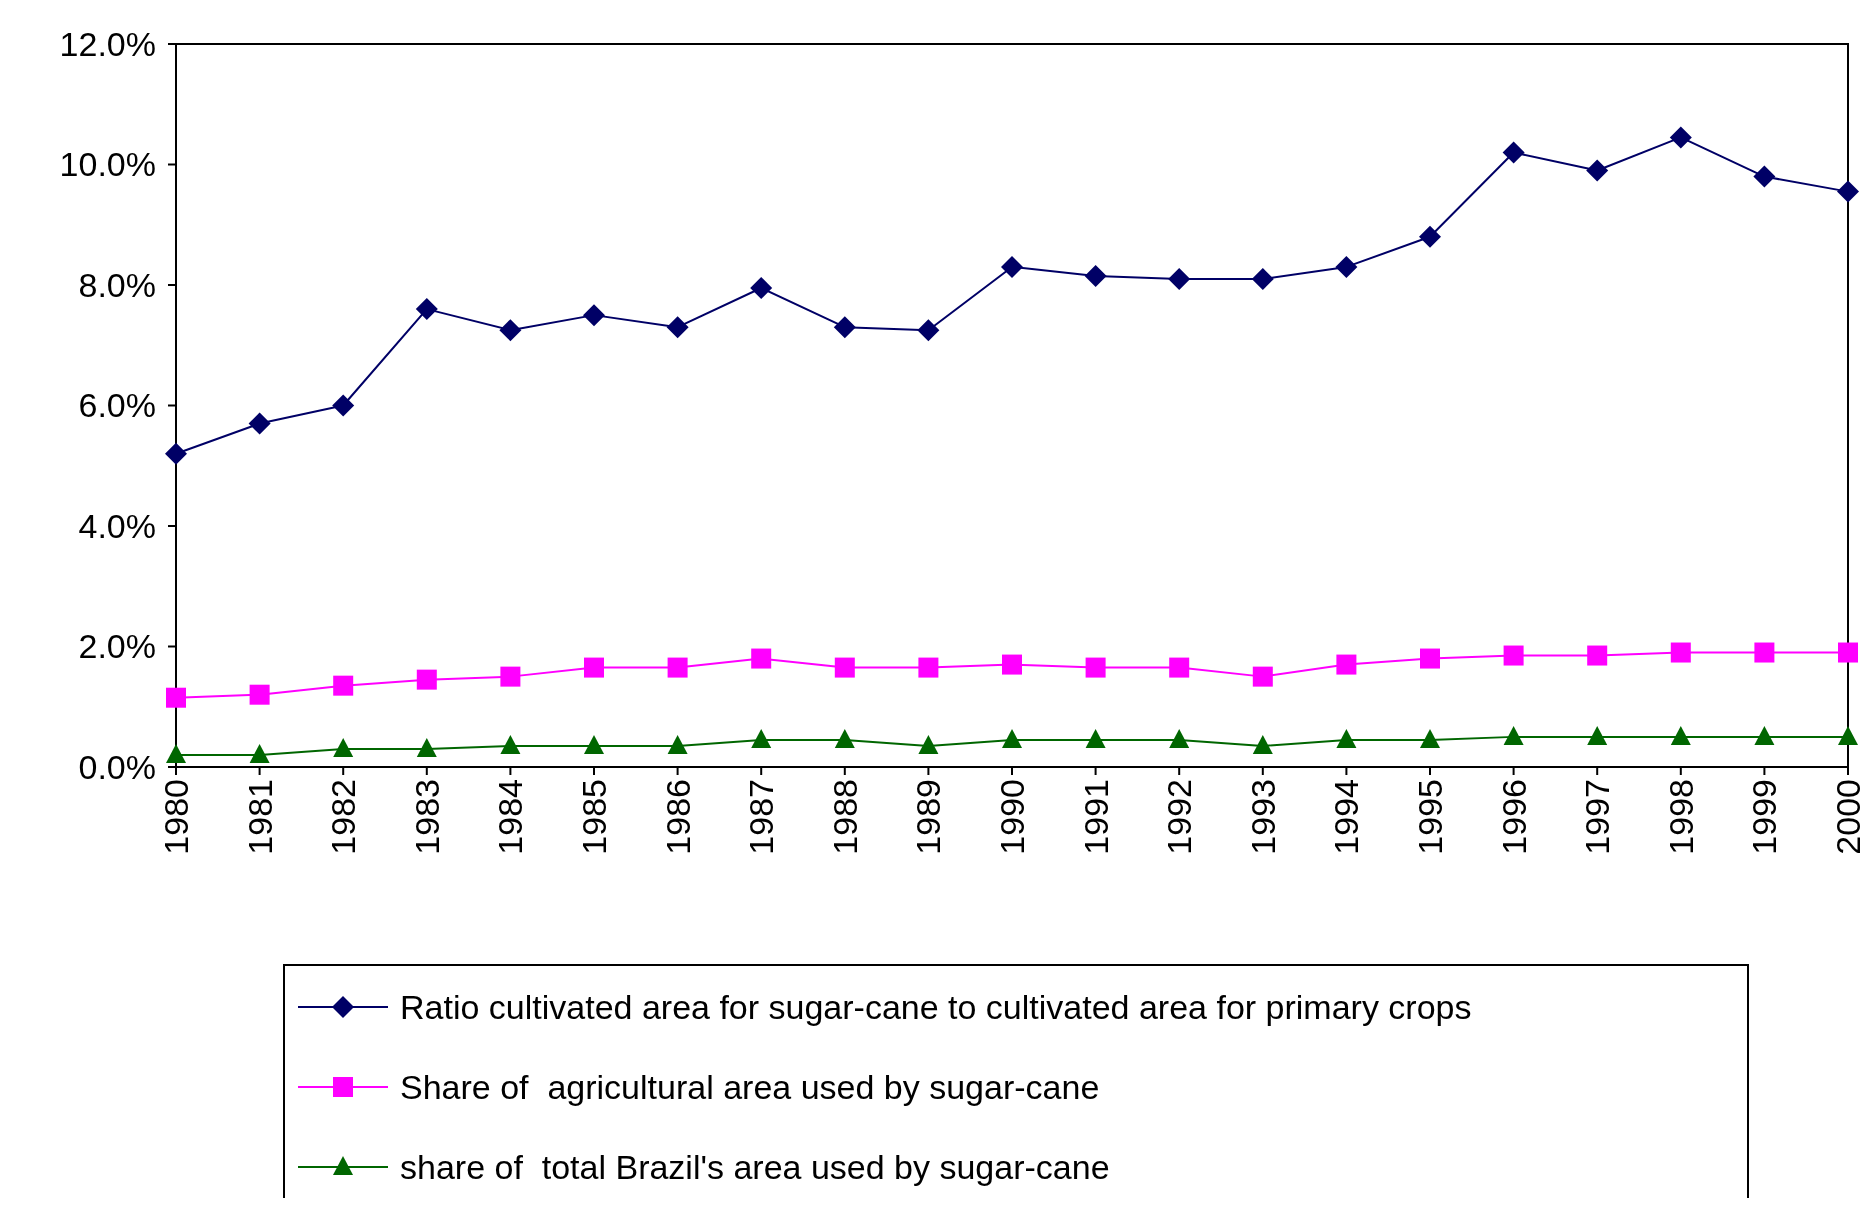 Image resolution: width=1869 pixels, height=1205 pixels. What do you see at coordinates (761, 817) in the screenshot?
I see `x-tick-label: 1987` at bounding box center [761, 817].